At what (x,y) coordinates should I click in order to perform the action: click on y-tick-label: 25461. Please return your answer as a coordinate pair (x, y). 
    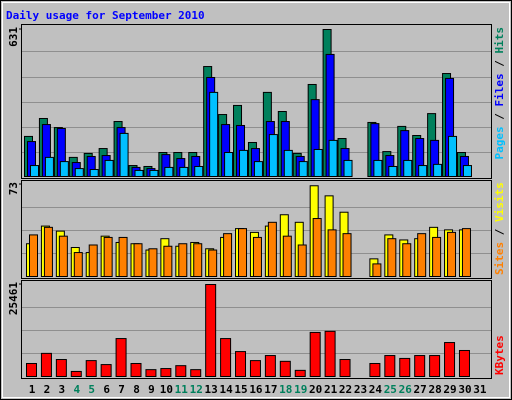
    Looking at the image, I should click on (13, 298).